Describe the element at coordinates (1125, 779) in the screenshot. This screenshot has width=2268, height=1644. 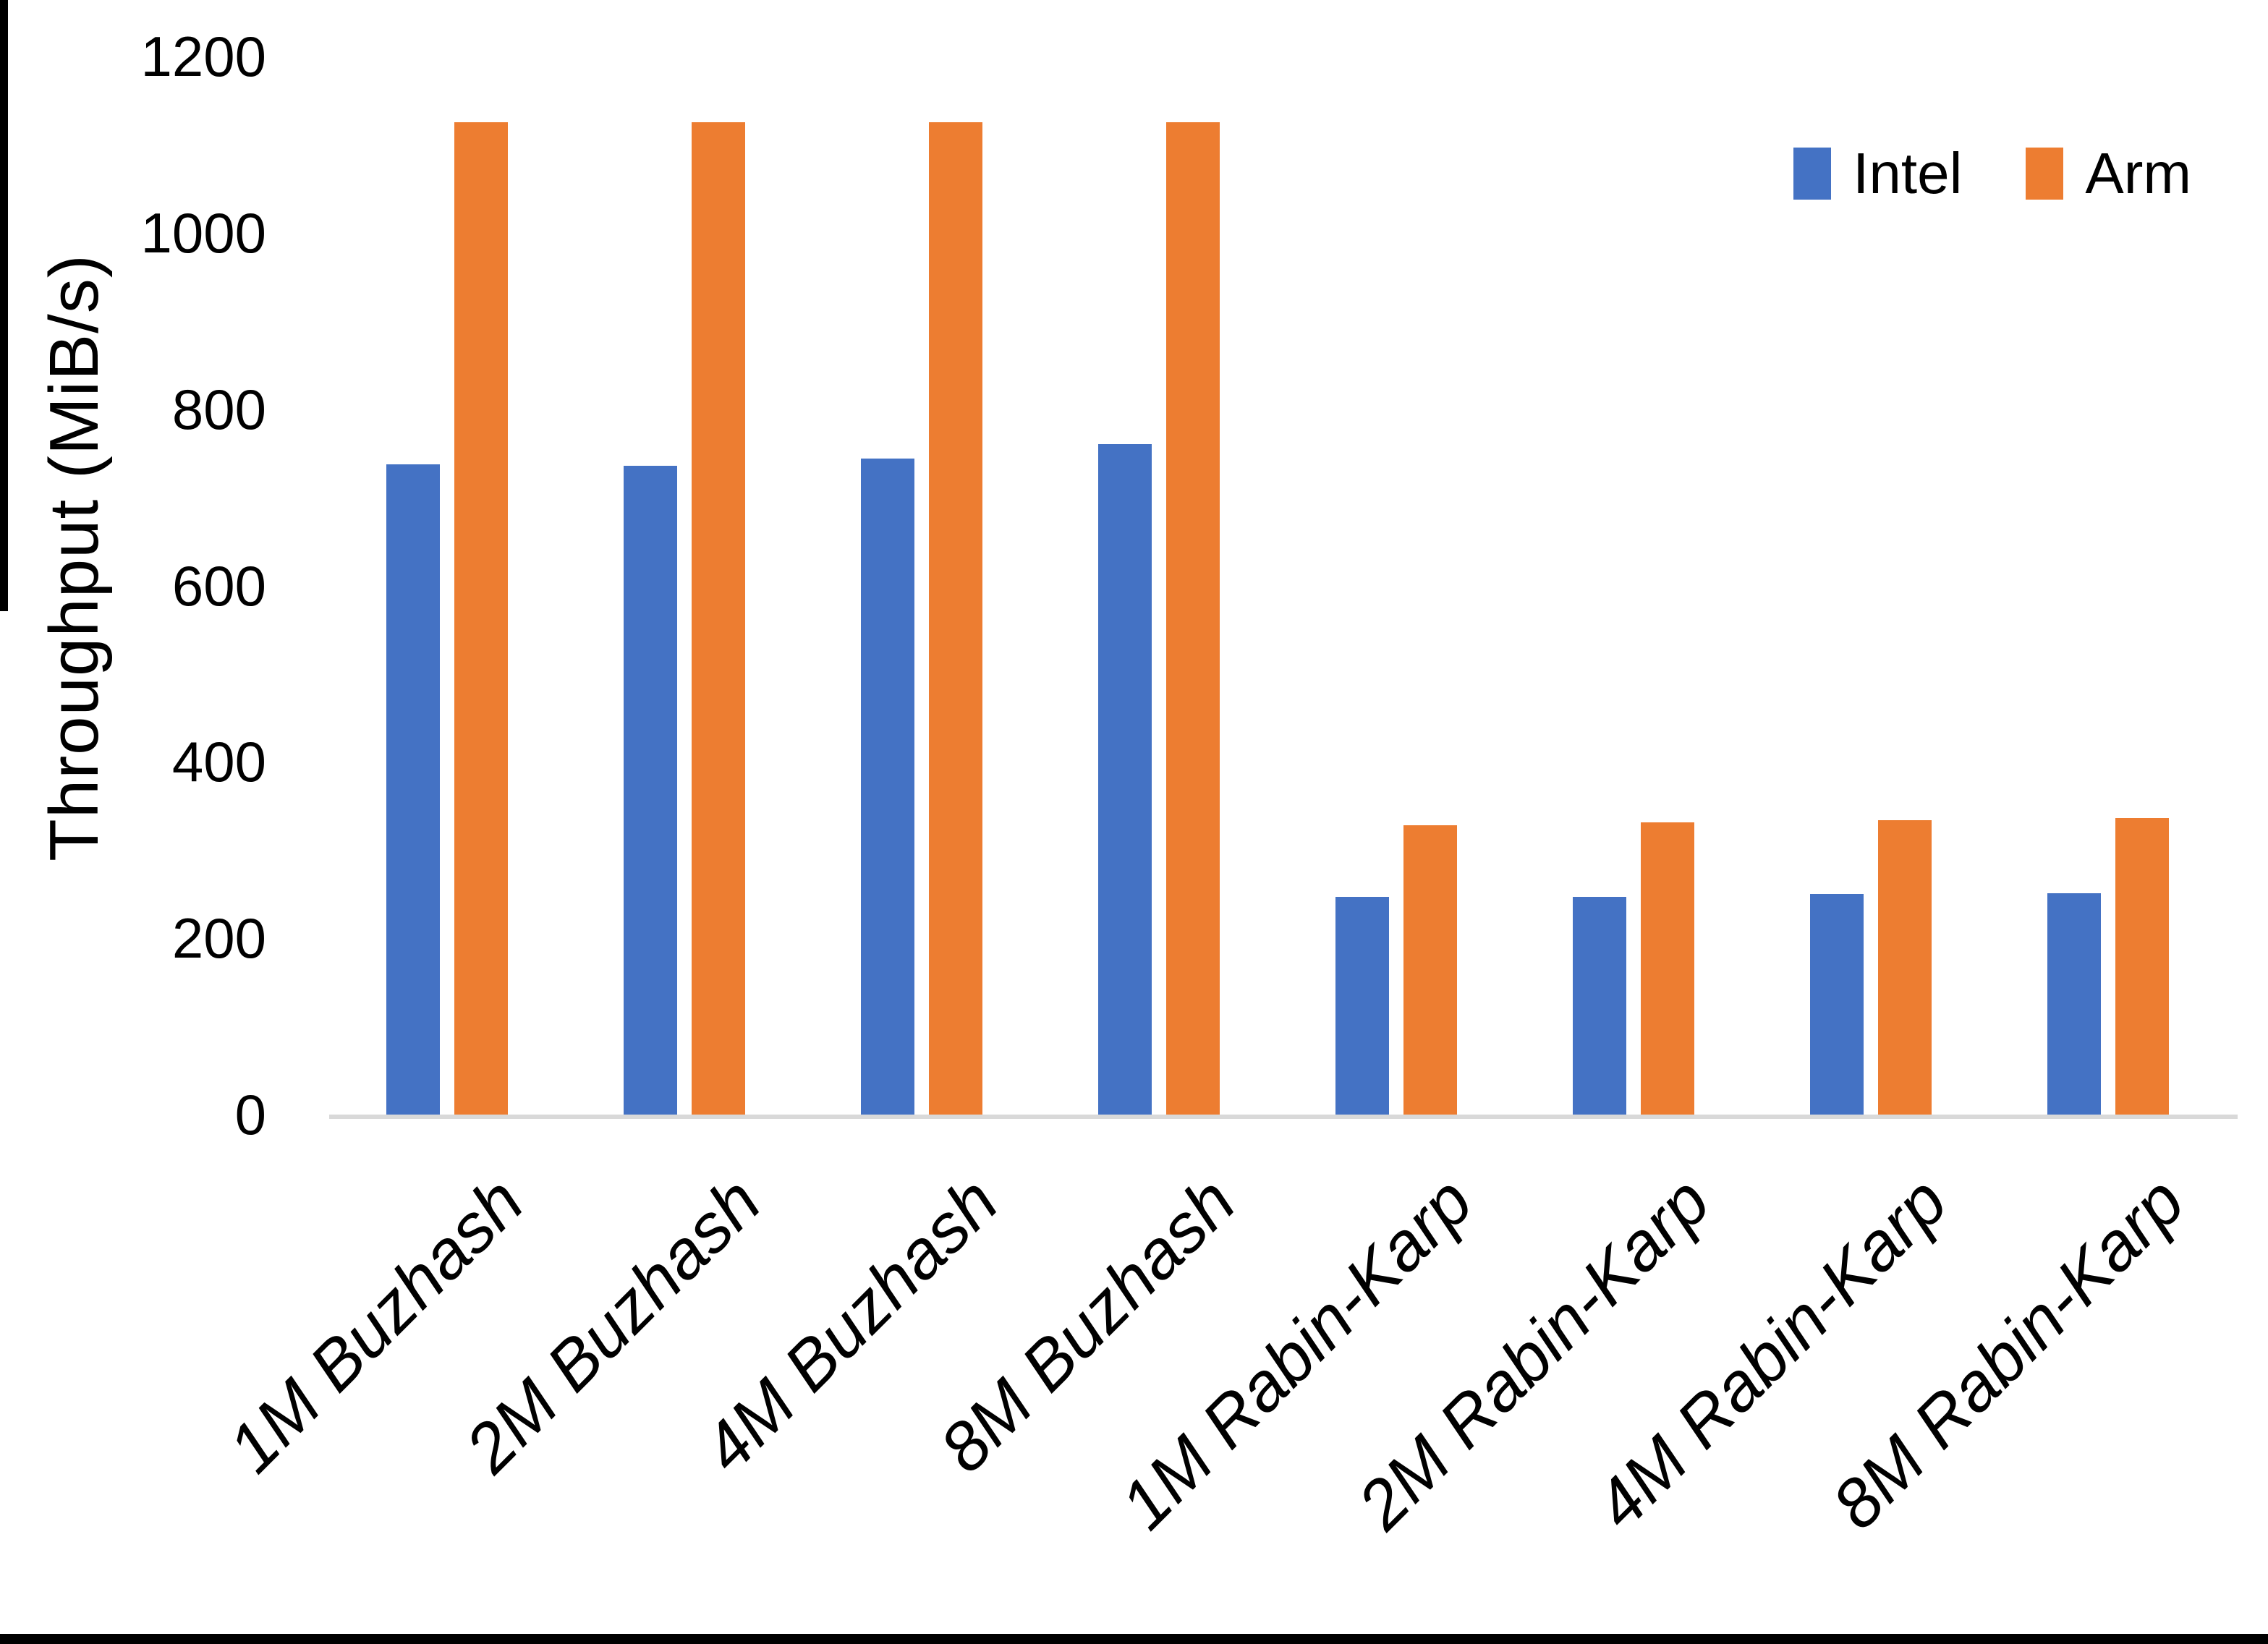
I see `bar-intel-8m-buzhash` at that location.